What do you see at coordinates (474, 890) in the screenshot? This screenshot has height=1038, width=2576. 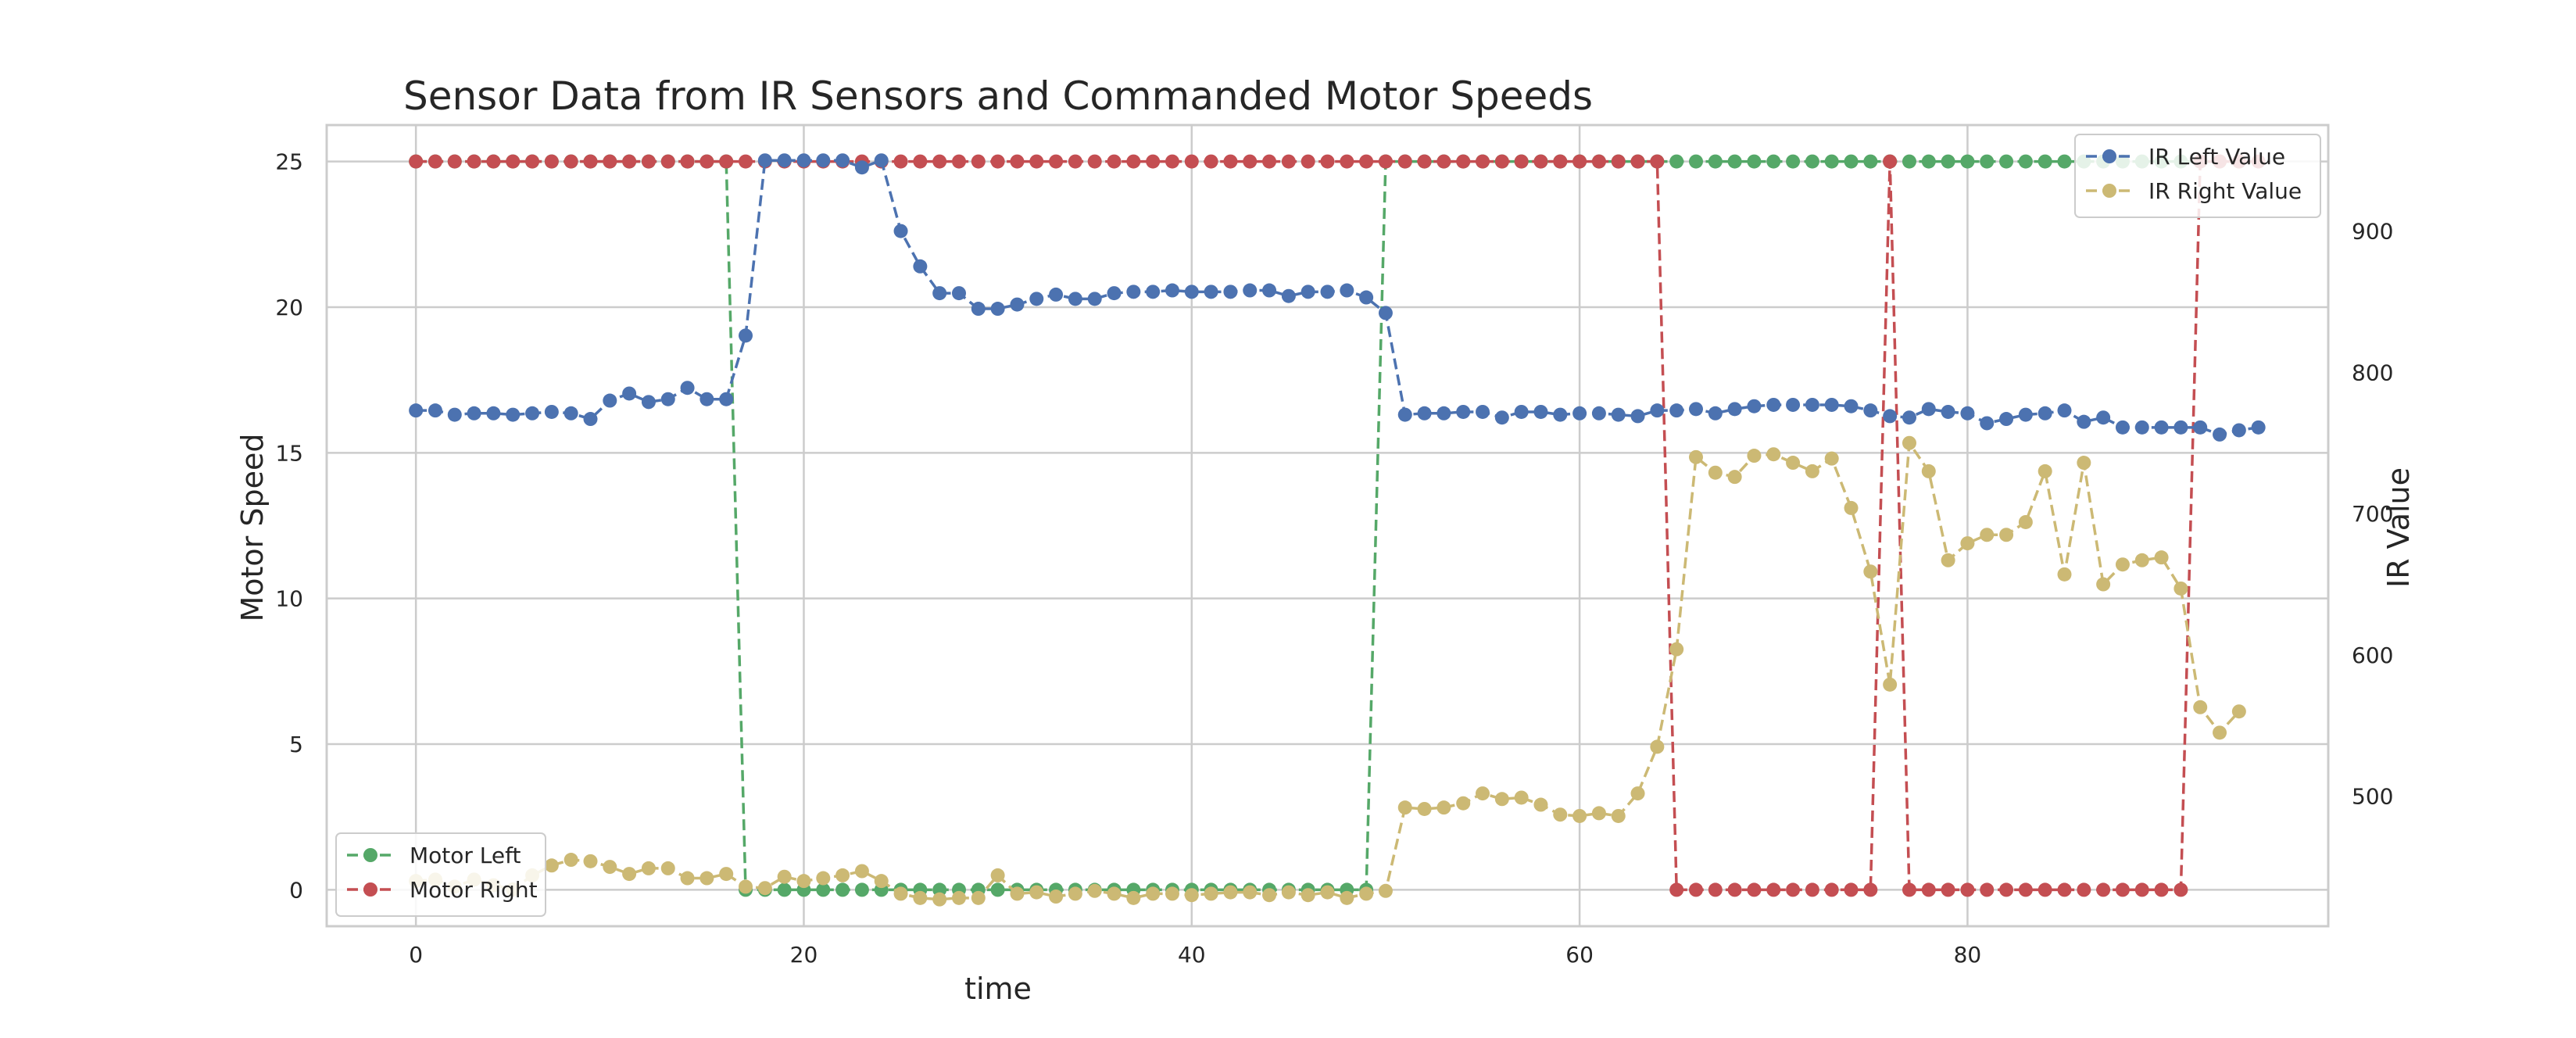 I see `legend-label: Motor Right` at bounding box center [474, 890].